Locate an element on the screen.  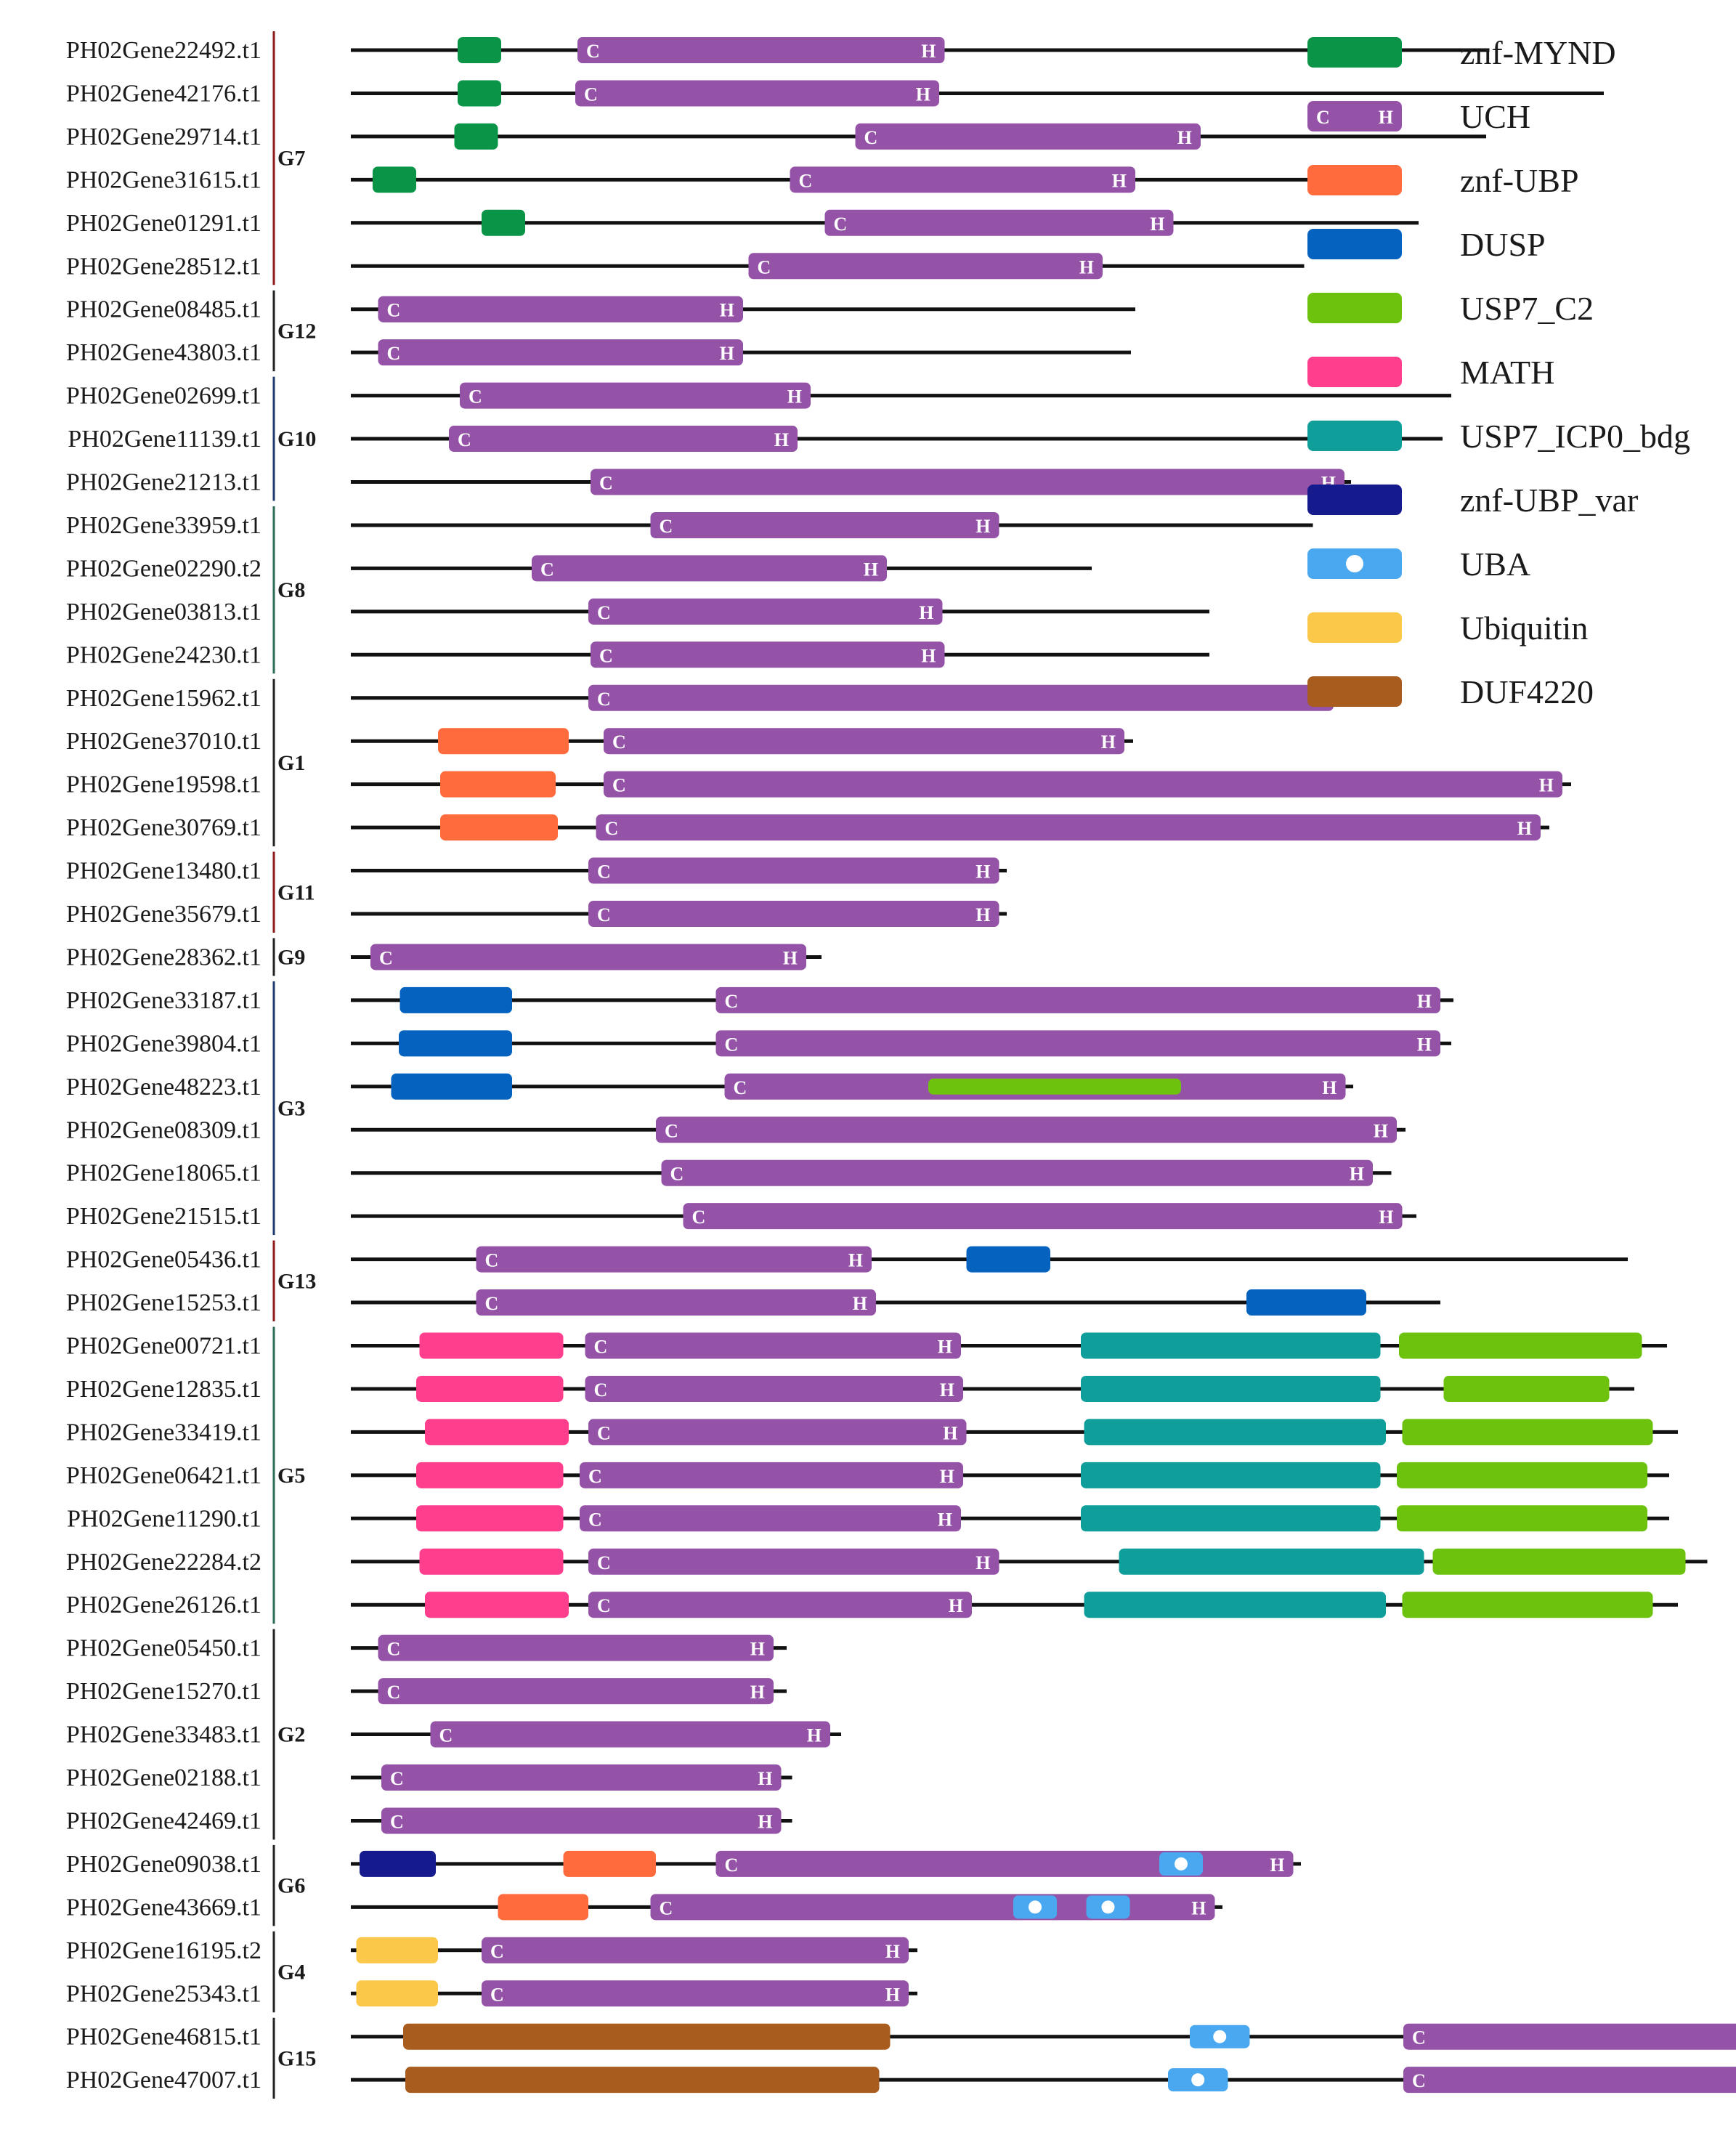
gene-row: PH02Gene05436.t1 C H is located at coordinates (847, 1259).